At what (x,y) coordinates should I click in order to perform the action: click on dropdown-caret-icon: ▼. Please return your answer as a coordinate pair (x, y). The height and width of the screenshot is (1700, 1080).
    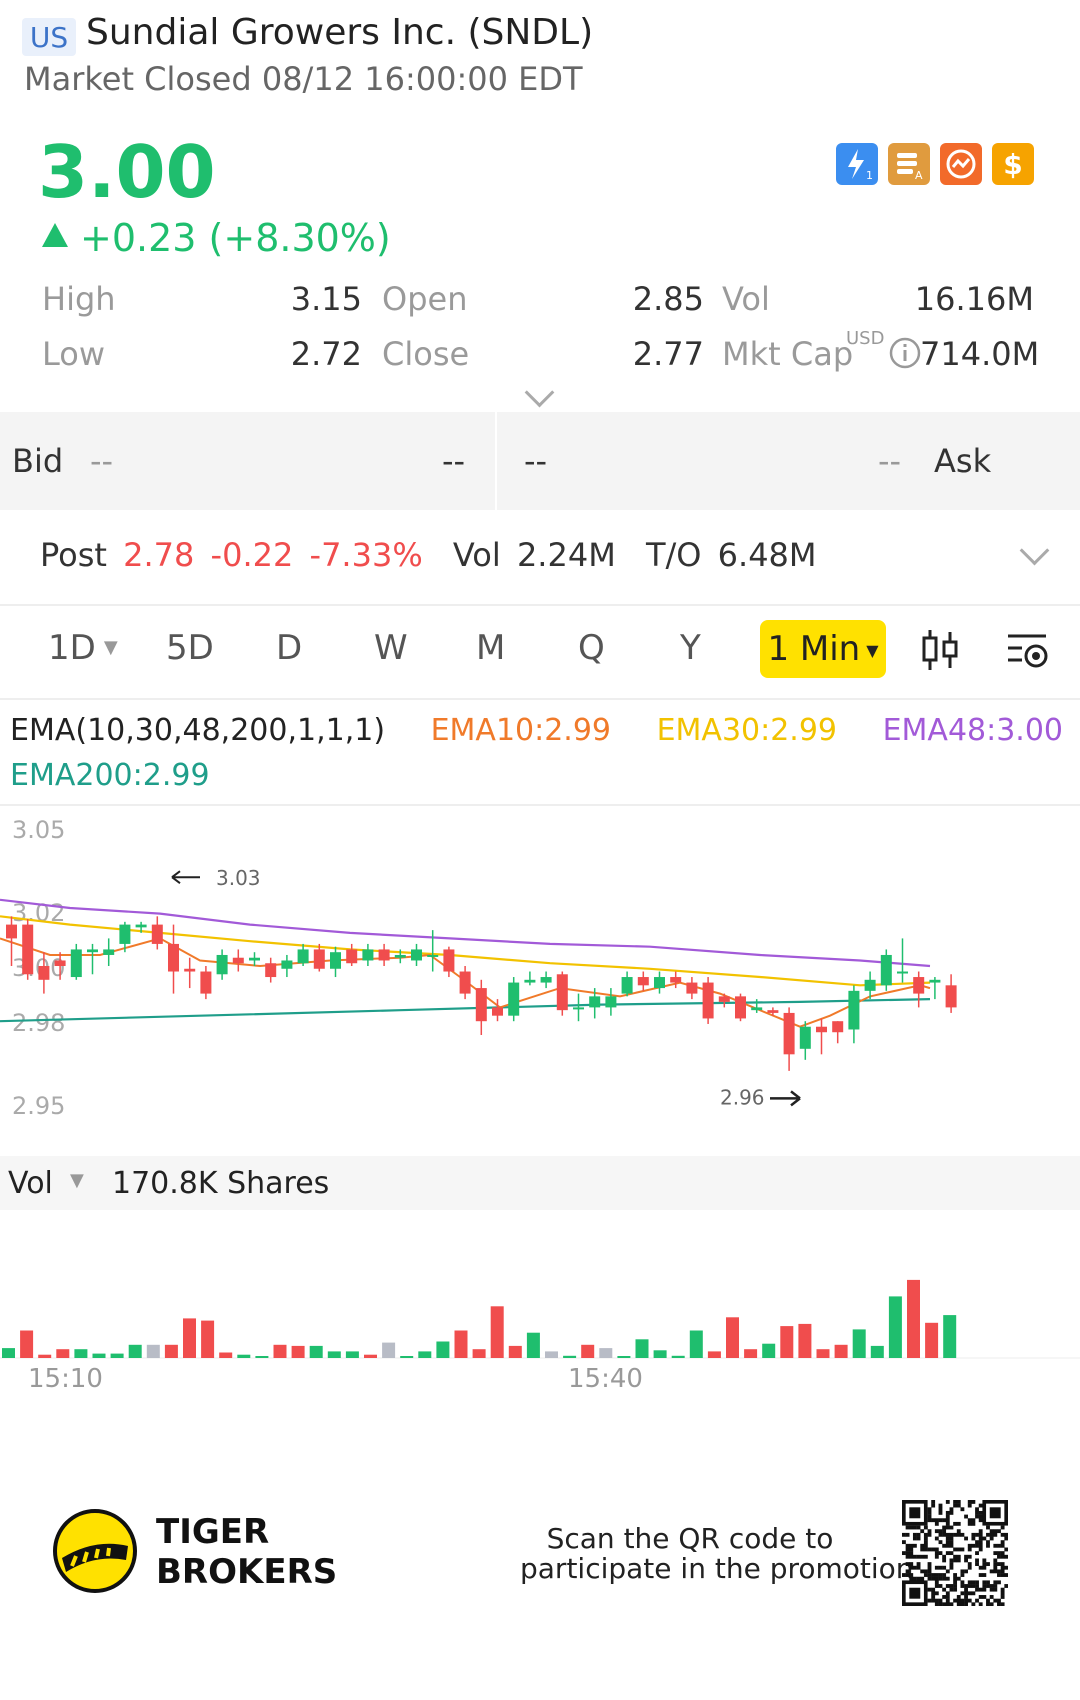
    Looking at the image, I should click on (110, 647).